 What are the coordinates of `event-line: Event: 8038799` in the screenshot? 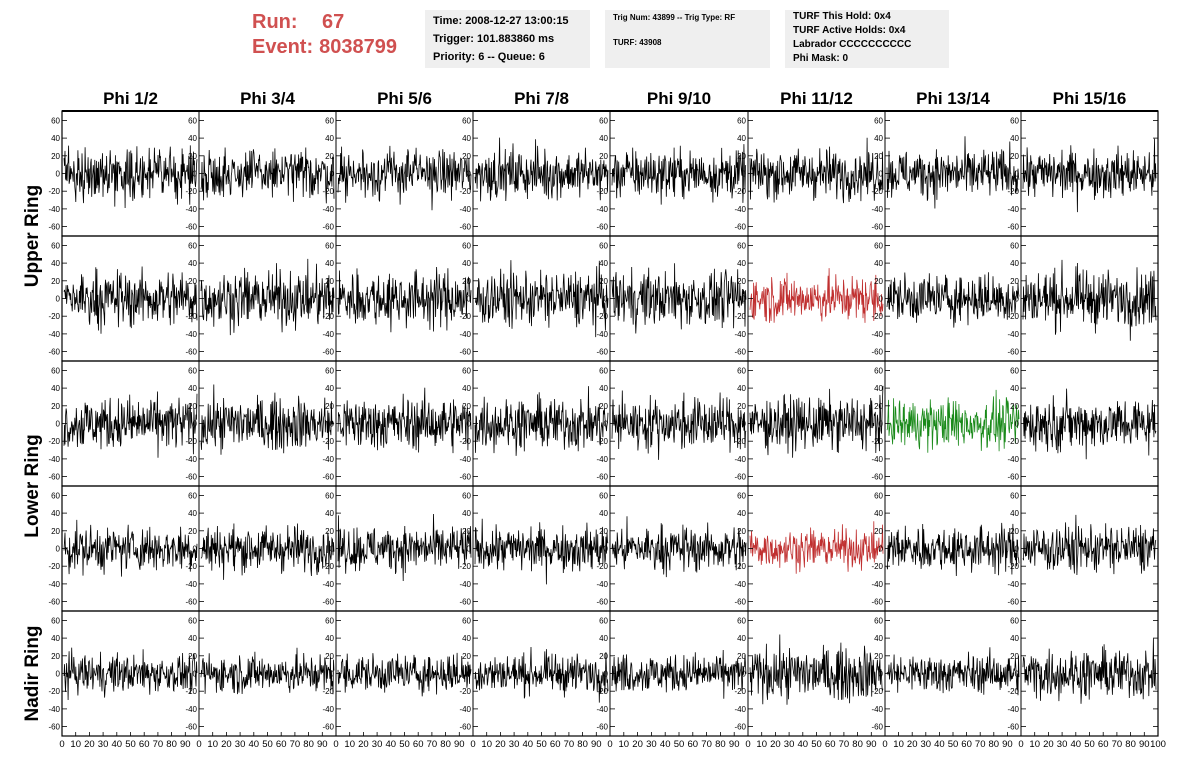 It's located at (324, 47).